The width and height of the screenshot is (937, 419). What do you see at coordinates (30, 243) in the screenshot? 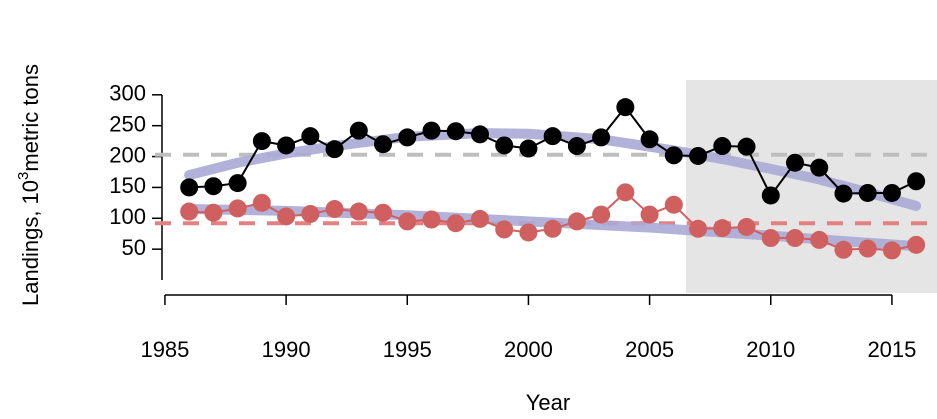
I see `y-label-part: Landings, 10` at bounding box center [30, 243].